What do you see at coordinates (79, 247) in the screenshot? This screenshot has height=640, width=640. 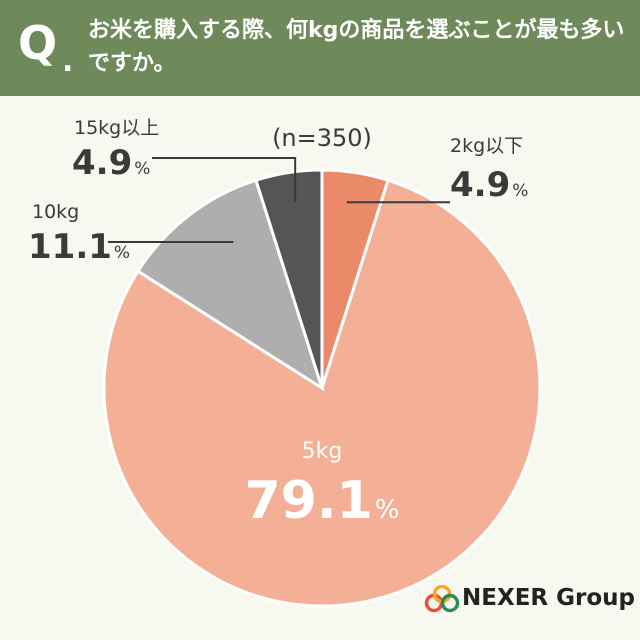 I see `slice-value-2: 11.1%` at bounding box center [79, 247].